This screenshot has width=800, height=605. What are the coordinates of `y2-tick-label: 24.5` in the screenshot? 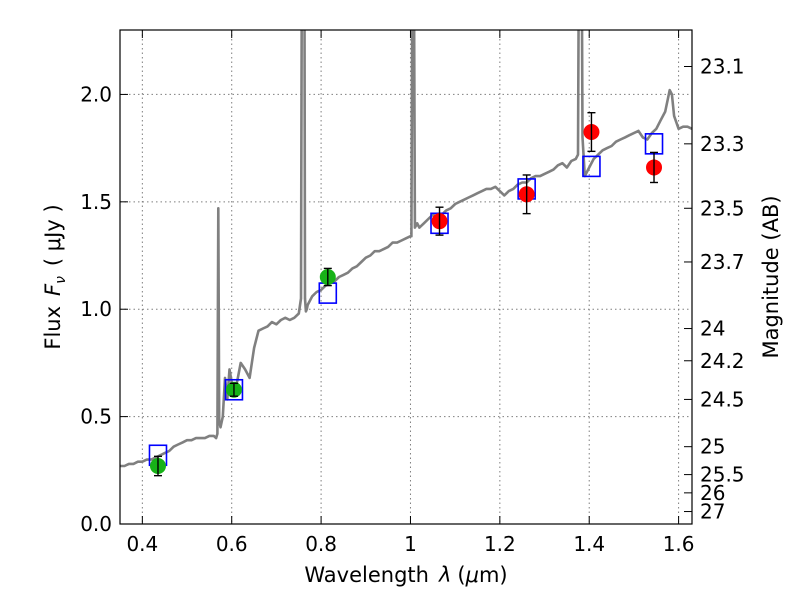 It's located at (722, 399).